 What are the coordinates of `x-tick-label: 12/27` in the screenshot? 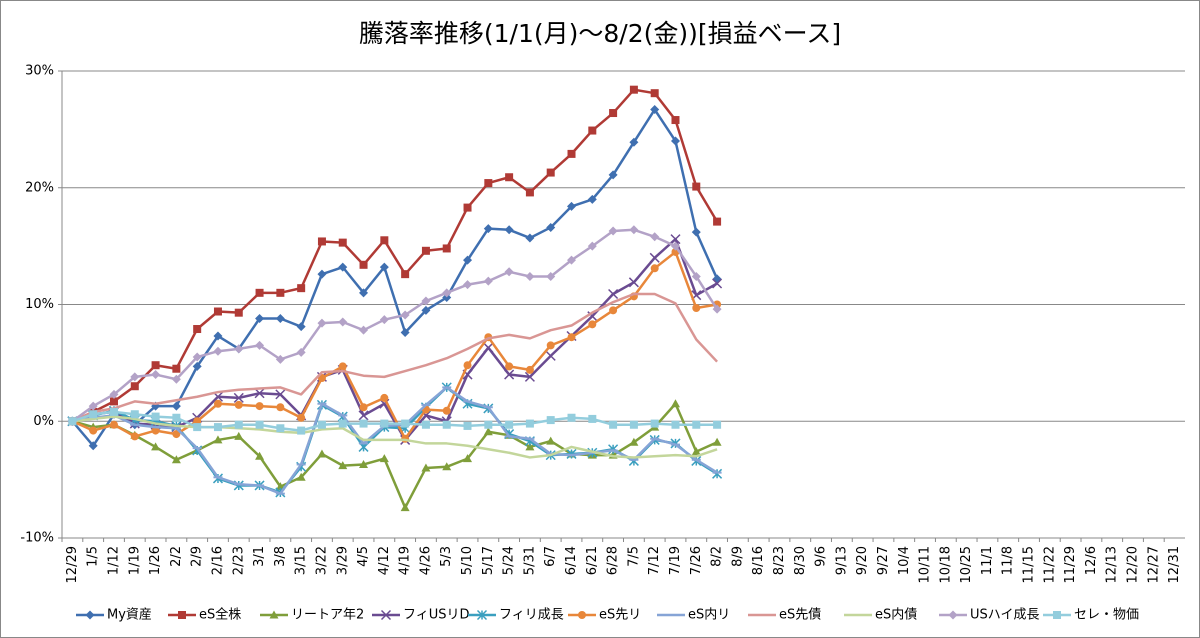 It's located at (1153, 564).